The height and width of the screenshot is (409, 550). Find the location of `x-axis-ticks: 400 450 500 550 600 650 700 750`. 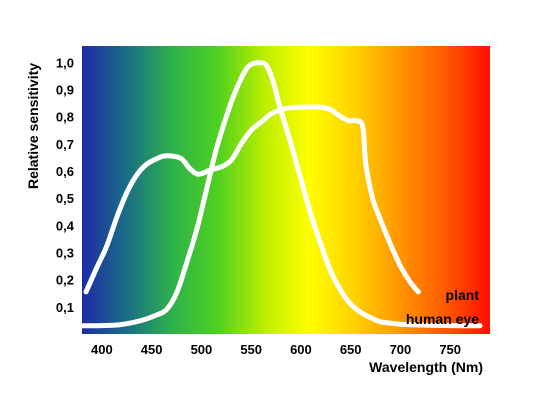

x-axis-ticks: 400 450 500 550 600 650 700 750 is located at coordinates (276, 349).